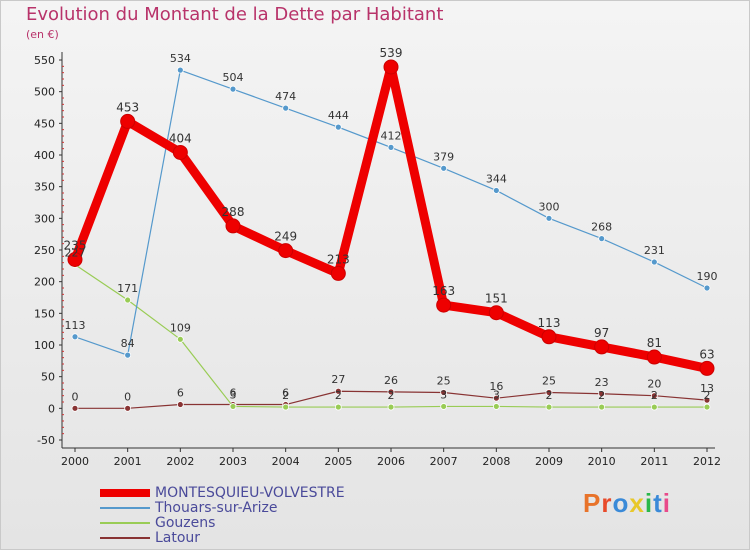  I want to click on x-tick-label: 2006, so click(391, 461).